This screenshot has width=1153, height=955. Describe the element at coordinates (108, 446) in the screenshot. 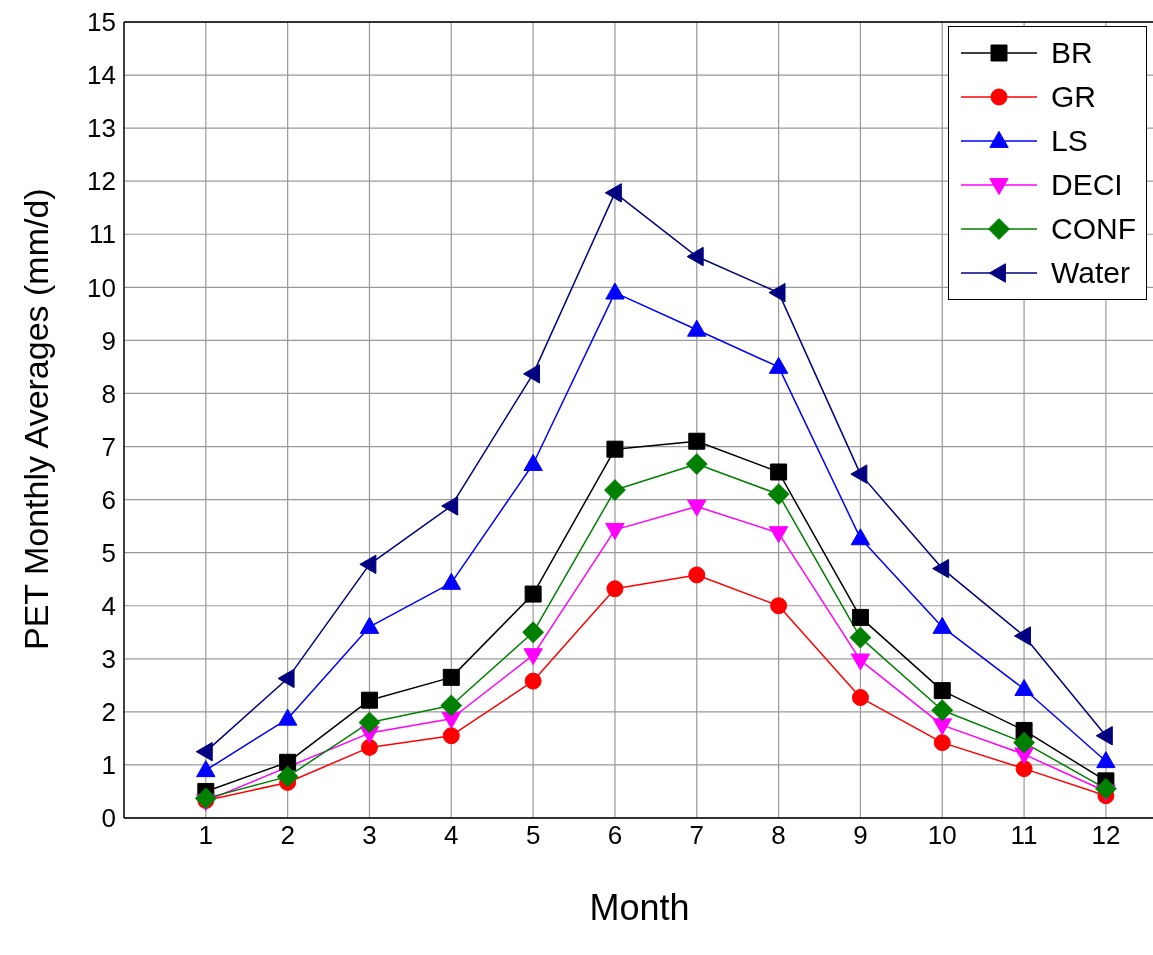

I see `y-tick-label: 7` at that location.